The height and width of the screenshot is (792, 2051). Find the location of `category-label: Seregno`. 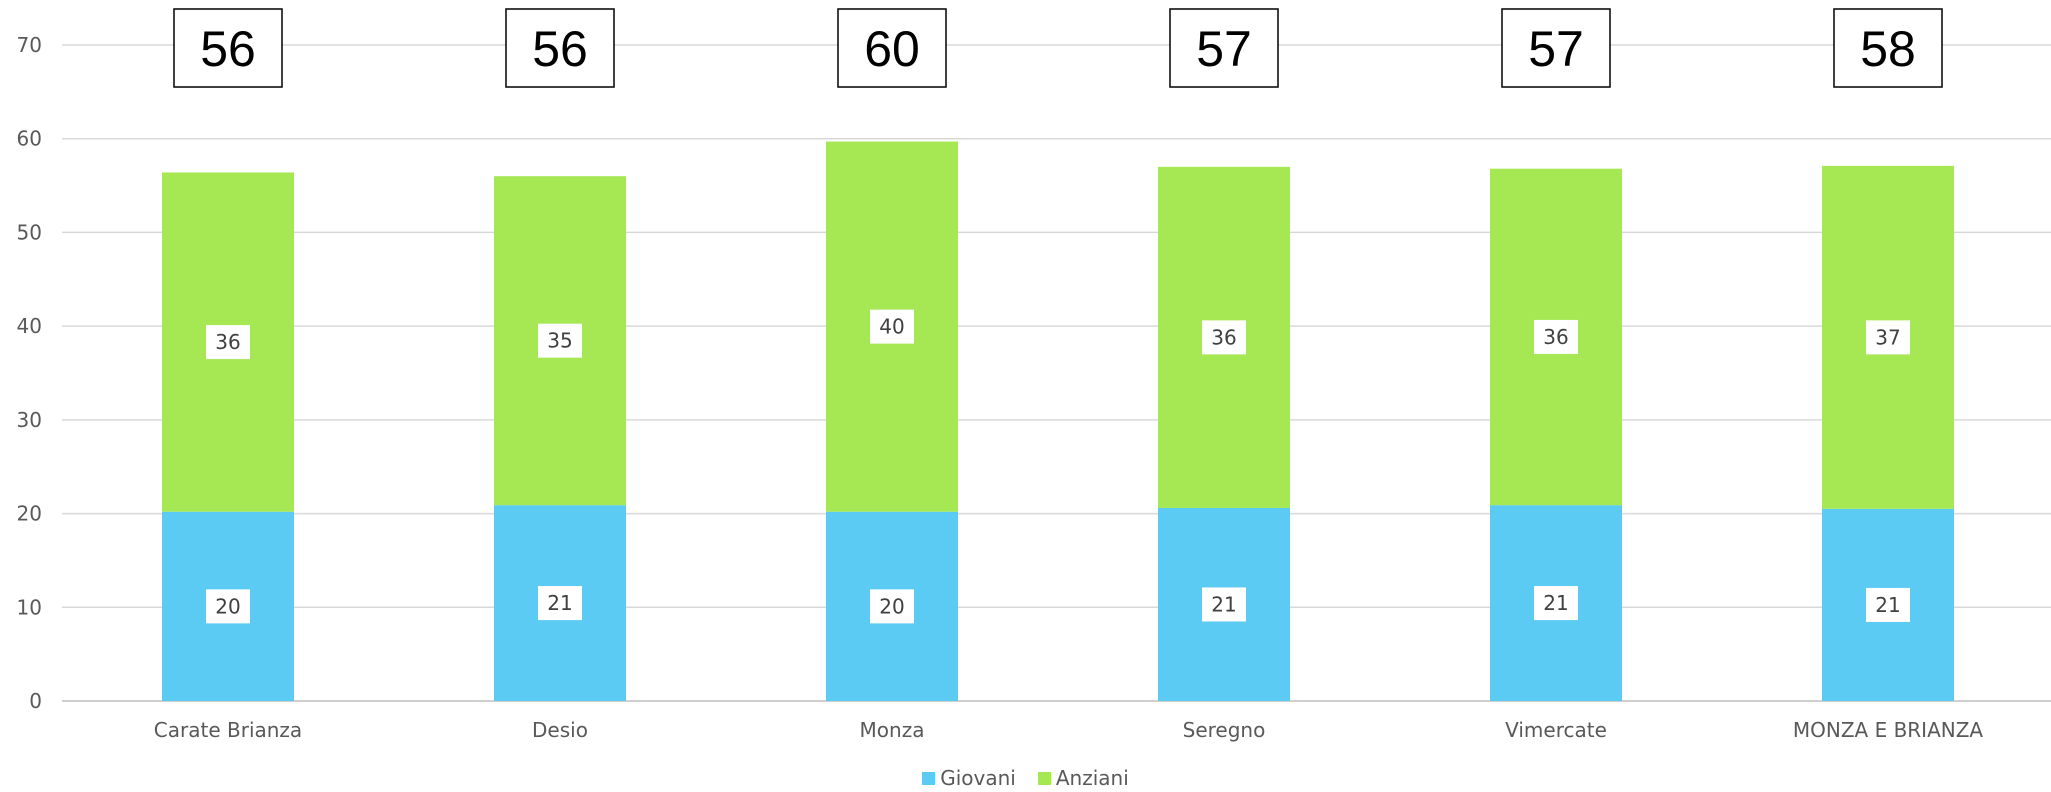

category-label: Seregno is located at coordinates (1224, 730).